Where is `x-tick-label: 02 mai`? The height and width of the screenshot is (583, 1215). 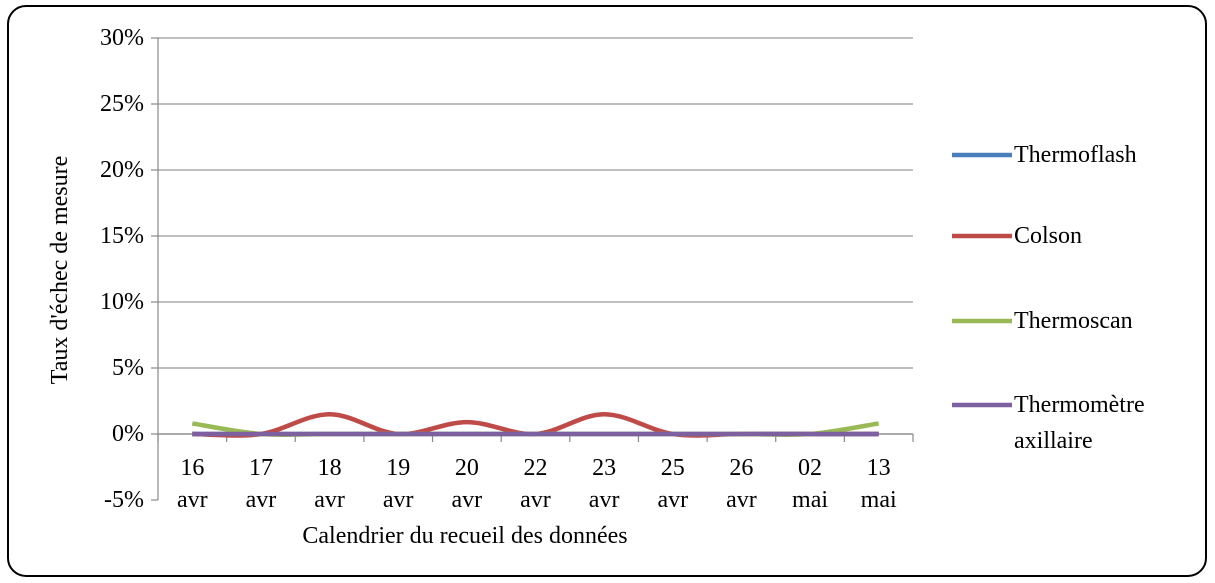 x-tick-label: 02 mai is located at coordinates (810, 484).